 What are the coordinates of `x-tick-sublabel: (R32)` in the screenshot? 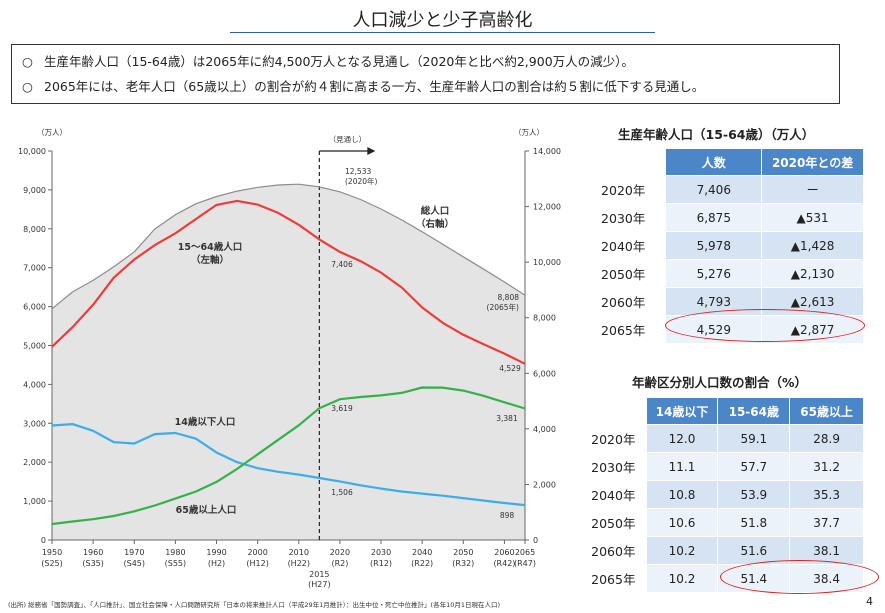 It's located at (463, 563).